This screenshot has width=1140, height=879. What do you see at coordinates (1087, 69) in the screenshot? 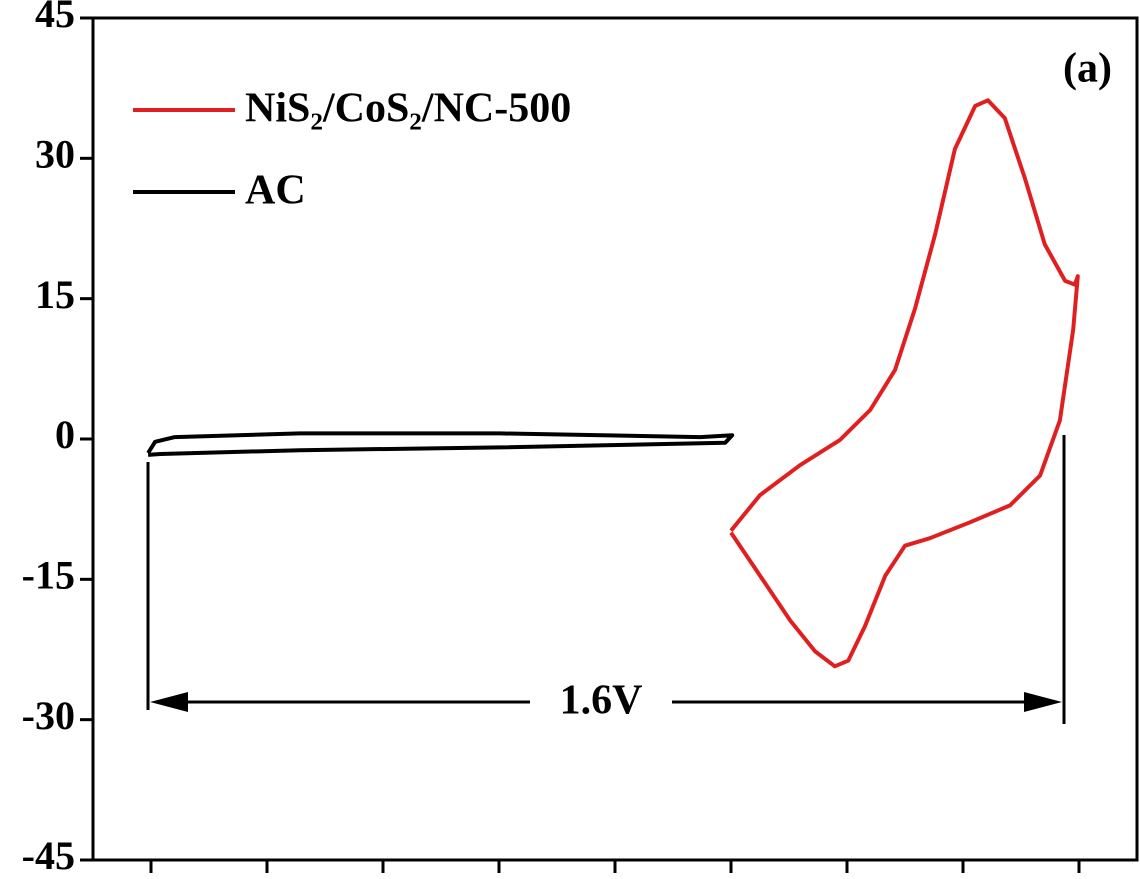
I see `panel-label: (a)` at bounding box center [1087, 69].